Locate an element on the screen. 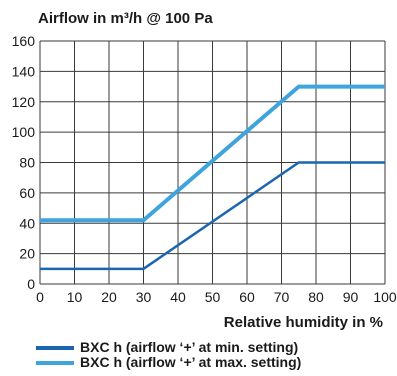  y-tick-label-100: 100 is located at coordinates (24, 132).